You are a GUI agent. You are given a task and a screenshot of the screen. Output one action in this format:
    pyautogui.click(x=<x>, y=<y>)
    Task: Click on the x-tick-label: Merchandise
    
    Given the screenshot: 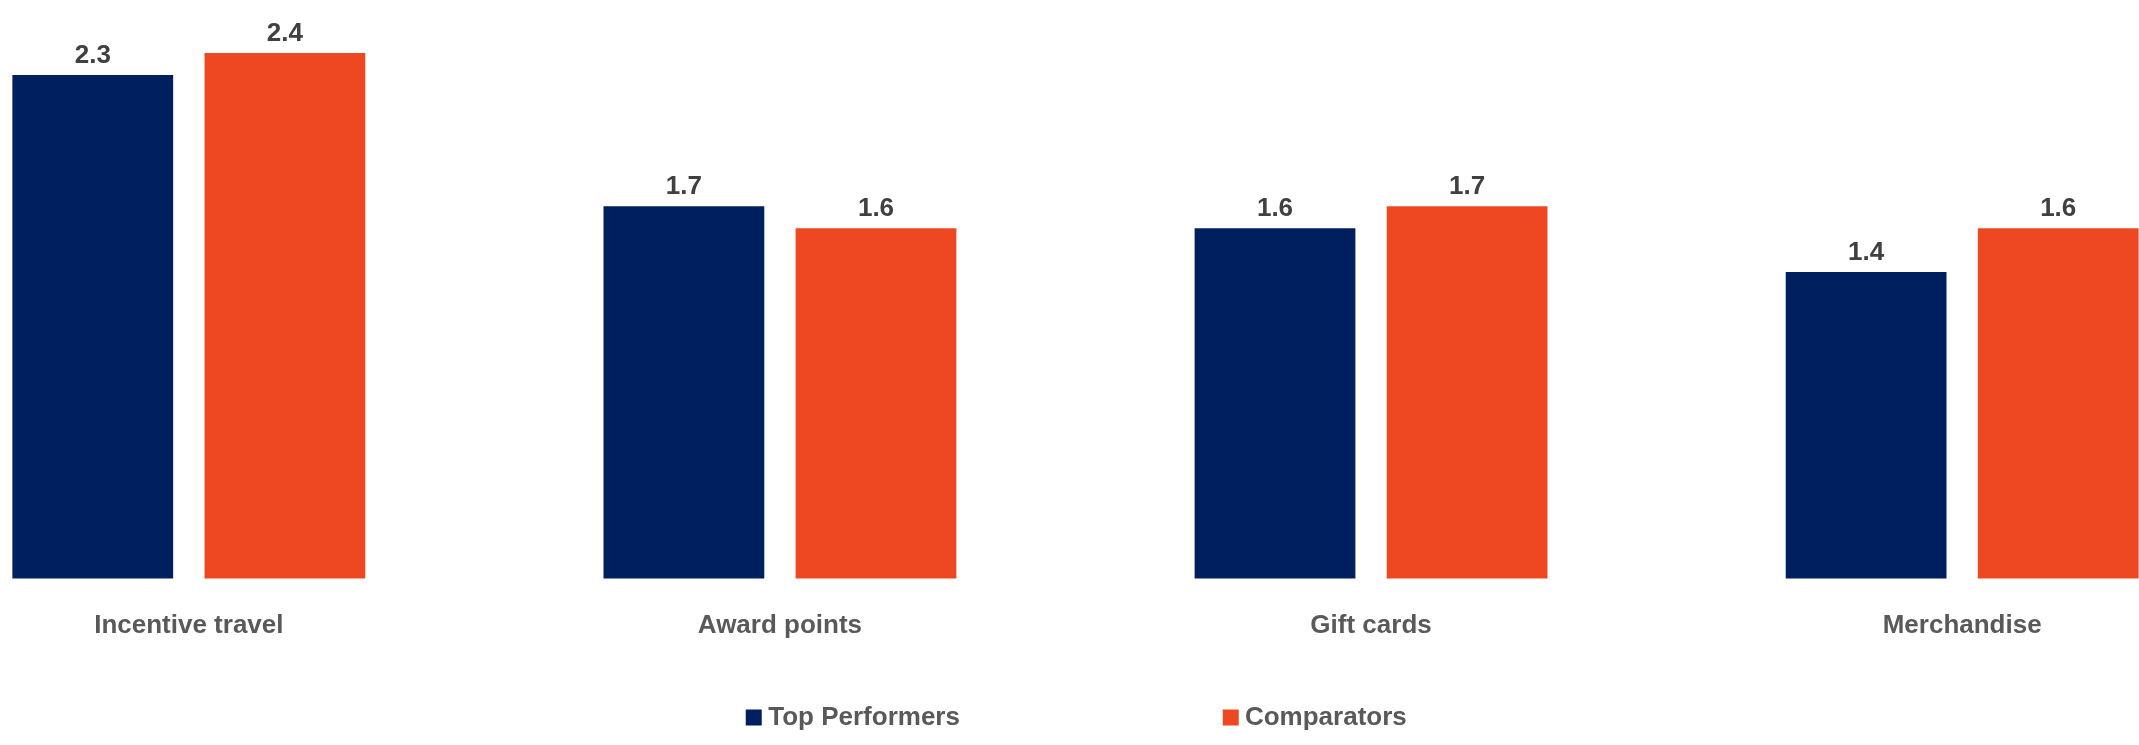 What is the action you would take?
    pyautogui.click(x=1962, y=623)
    